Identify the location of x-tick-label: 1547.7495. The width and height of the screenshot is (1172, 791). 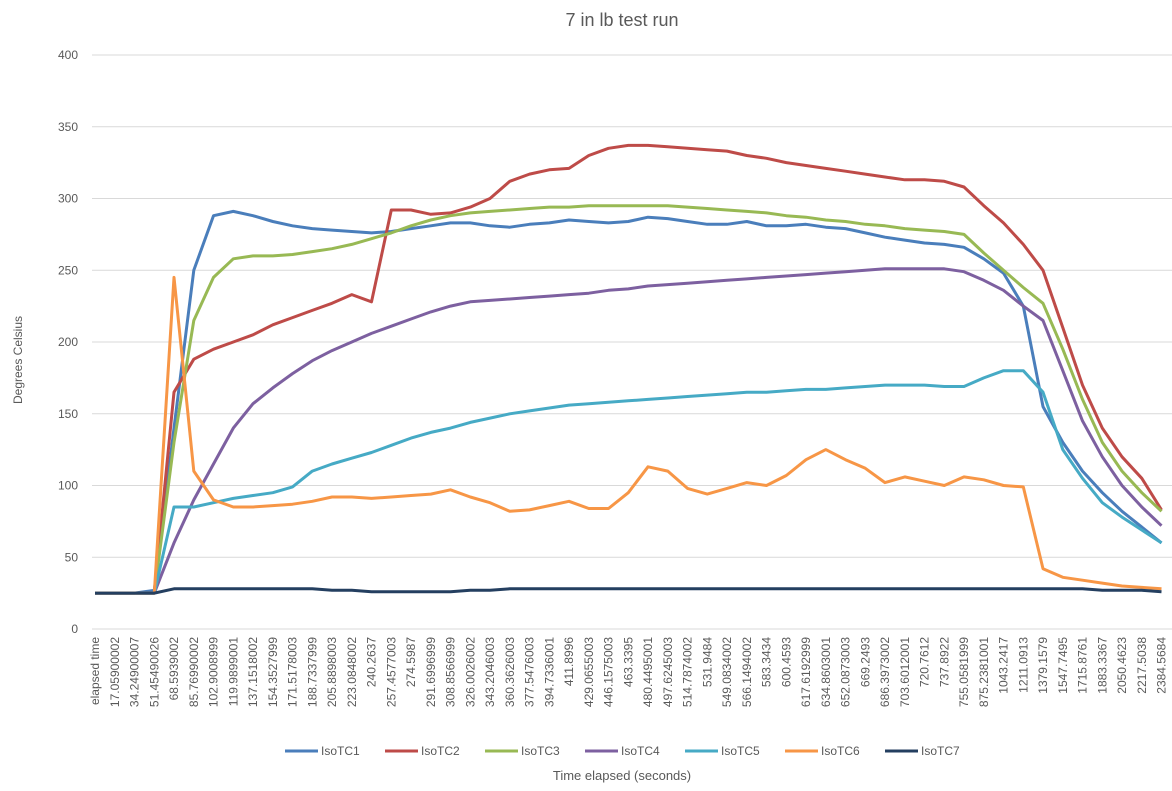
(1063, 665).